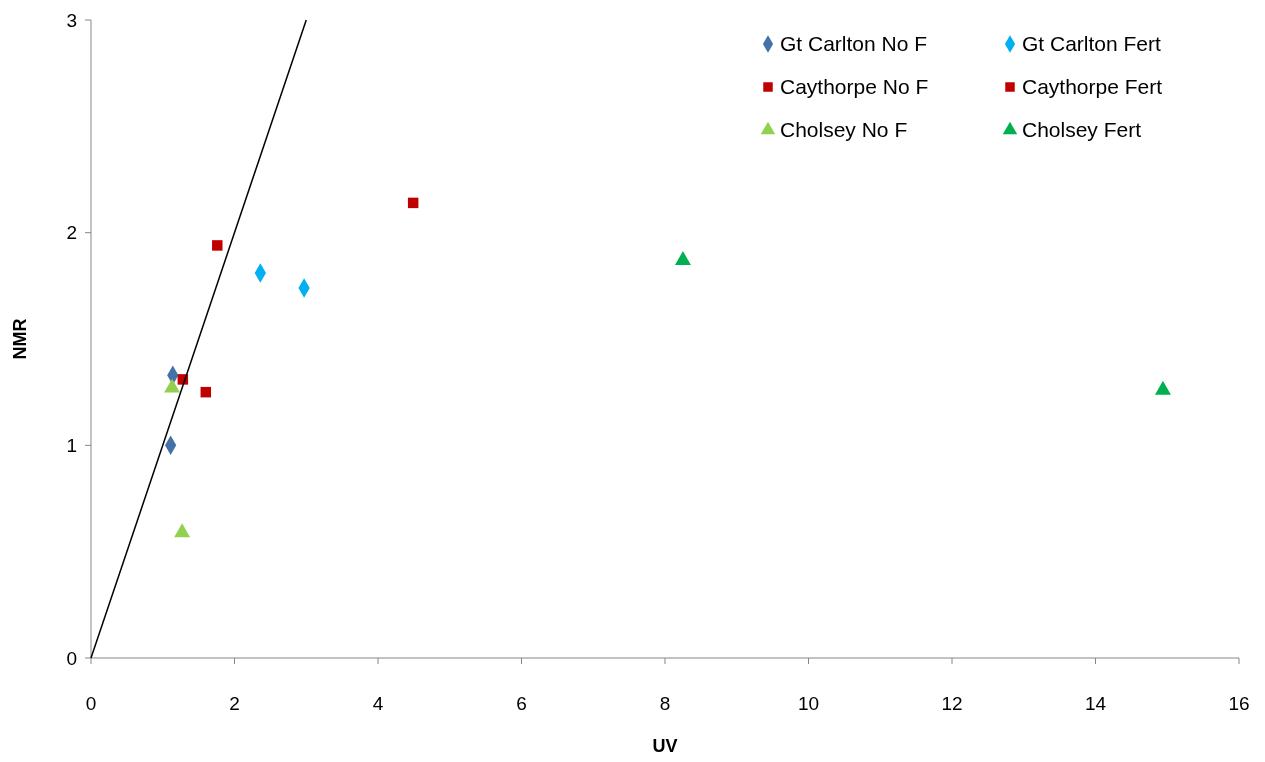 The image size is (1265, 762). I want to click on x-tick-label: 14, so click(1095, 703).